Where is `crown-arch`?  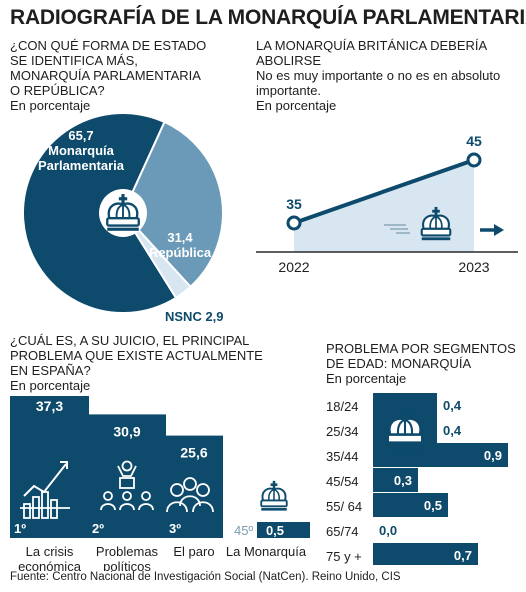 crown-arch is located at coordinates (405, 426).